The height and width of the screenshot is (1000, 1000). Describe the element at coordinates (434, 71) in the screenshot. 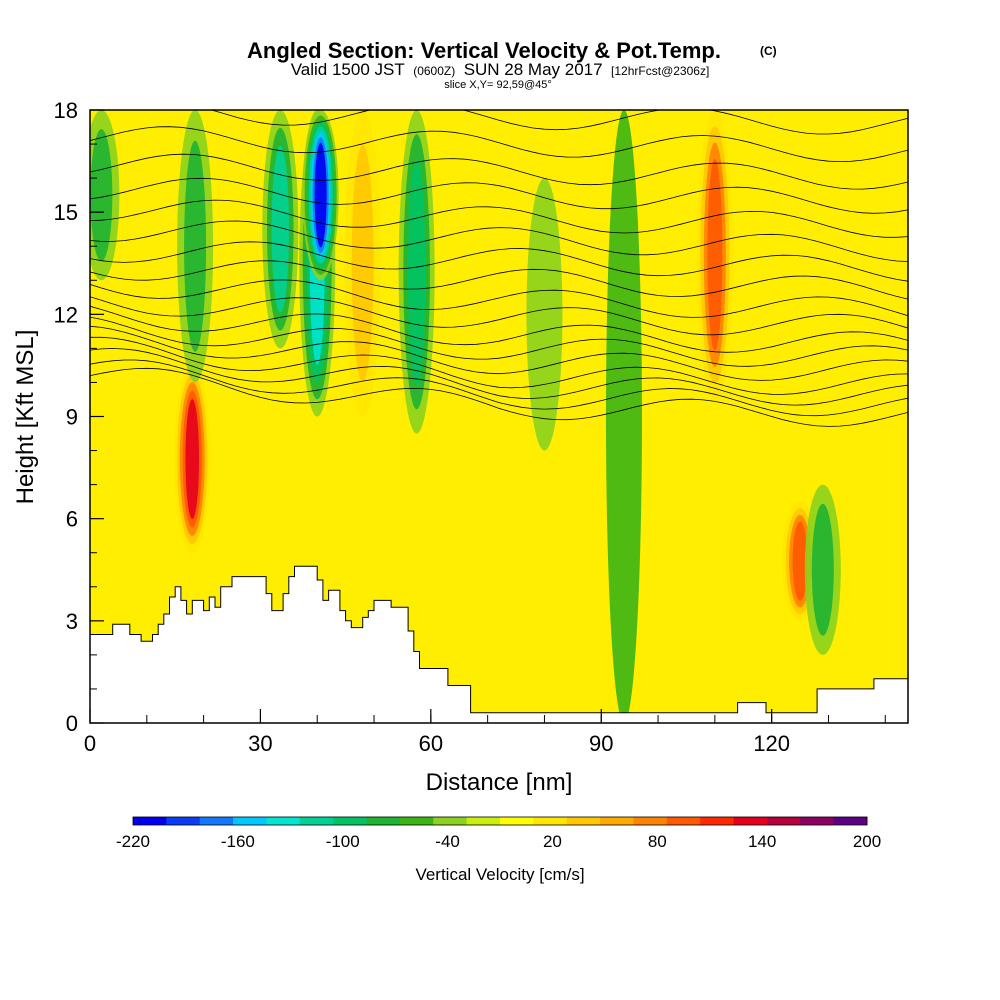

I see `subtitle-utc: (0600Z)` at that location.